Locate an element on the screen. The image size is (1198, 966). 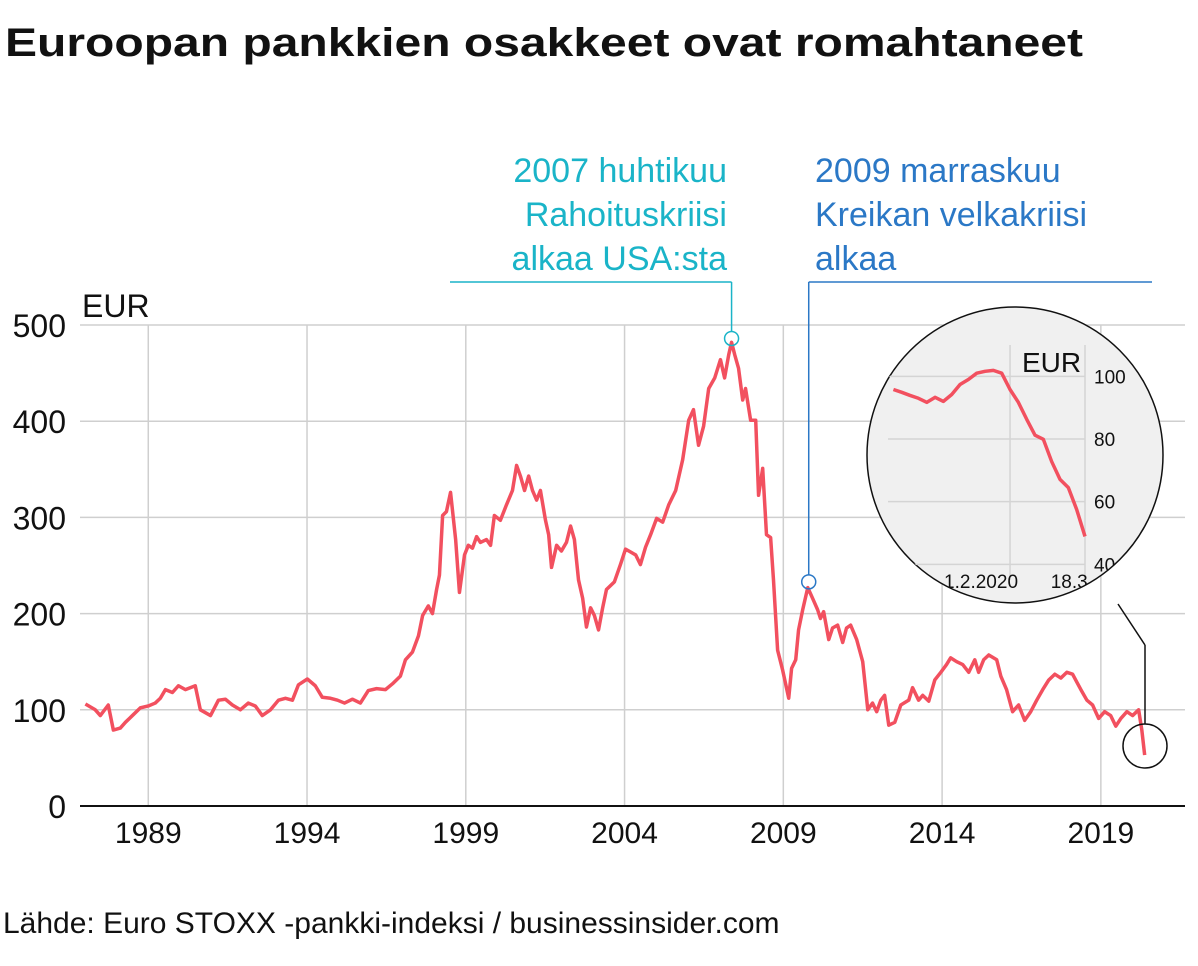
annotation-text: 2007 huhtikuu is located at coordinates (620, 171).